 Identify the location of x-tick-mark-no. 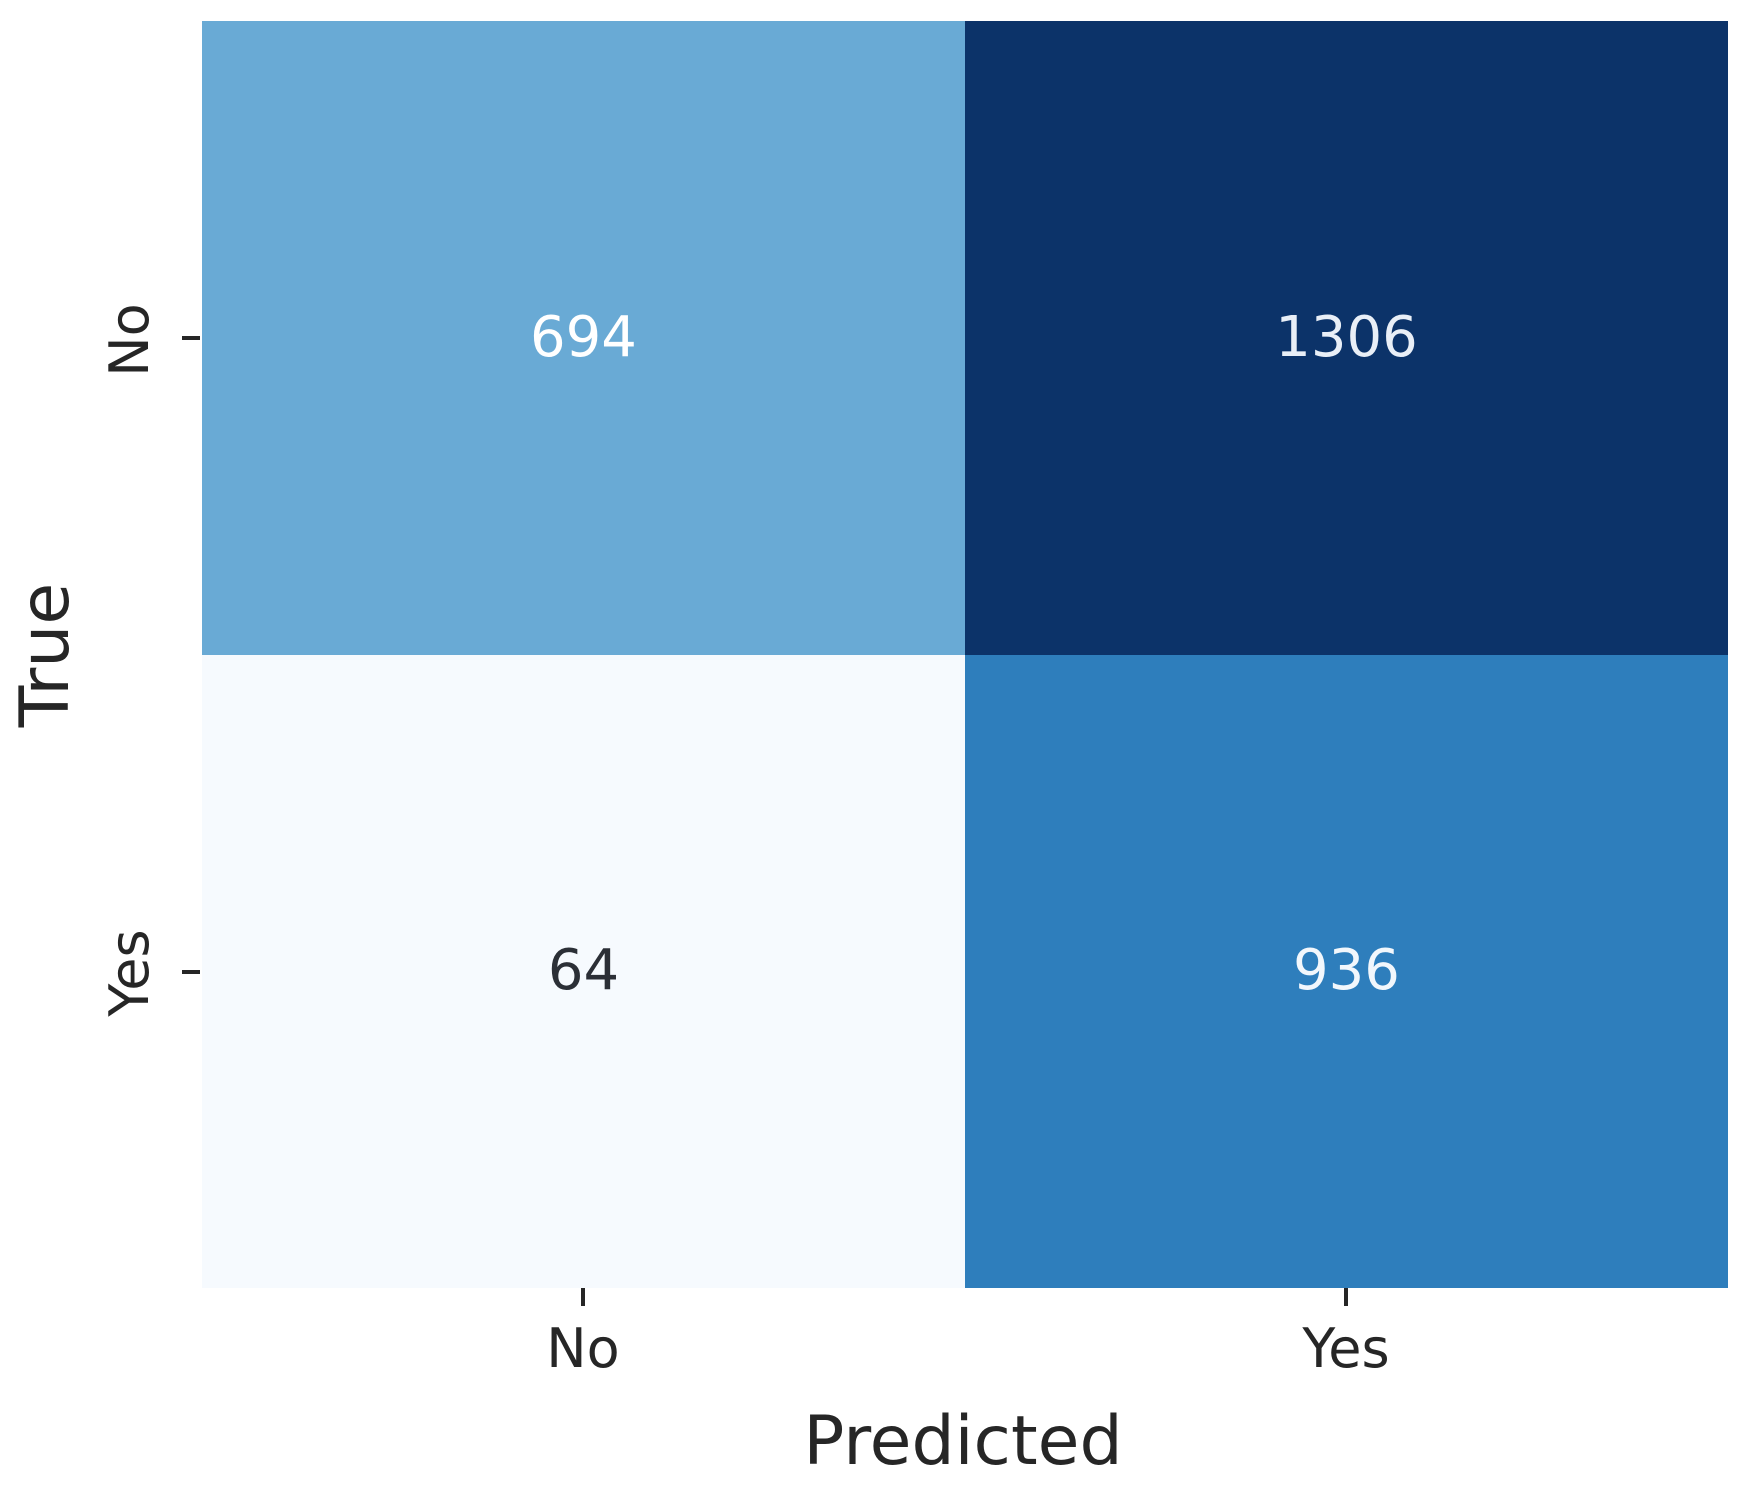
(583, 1297).